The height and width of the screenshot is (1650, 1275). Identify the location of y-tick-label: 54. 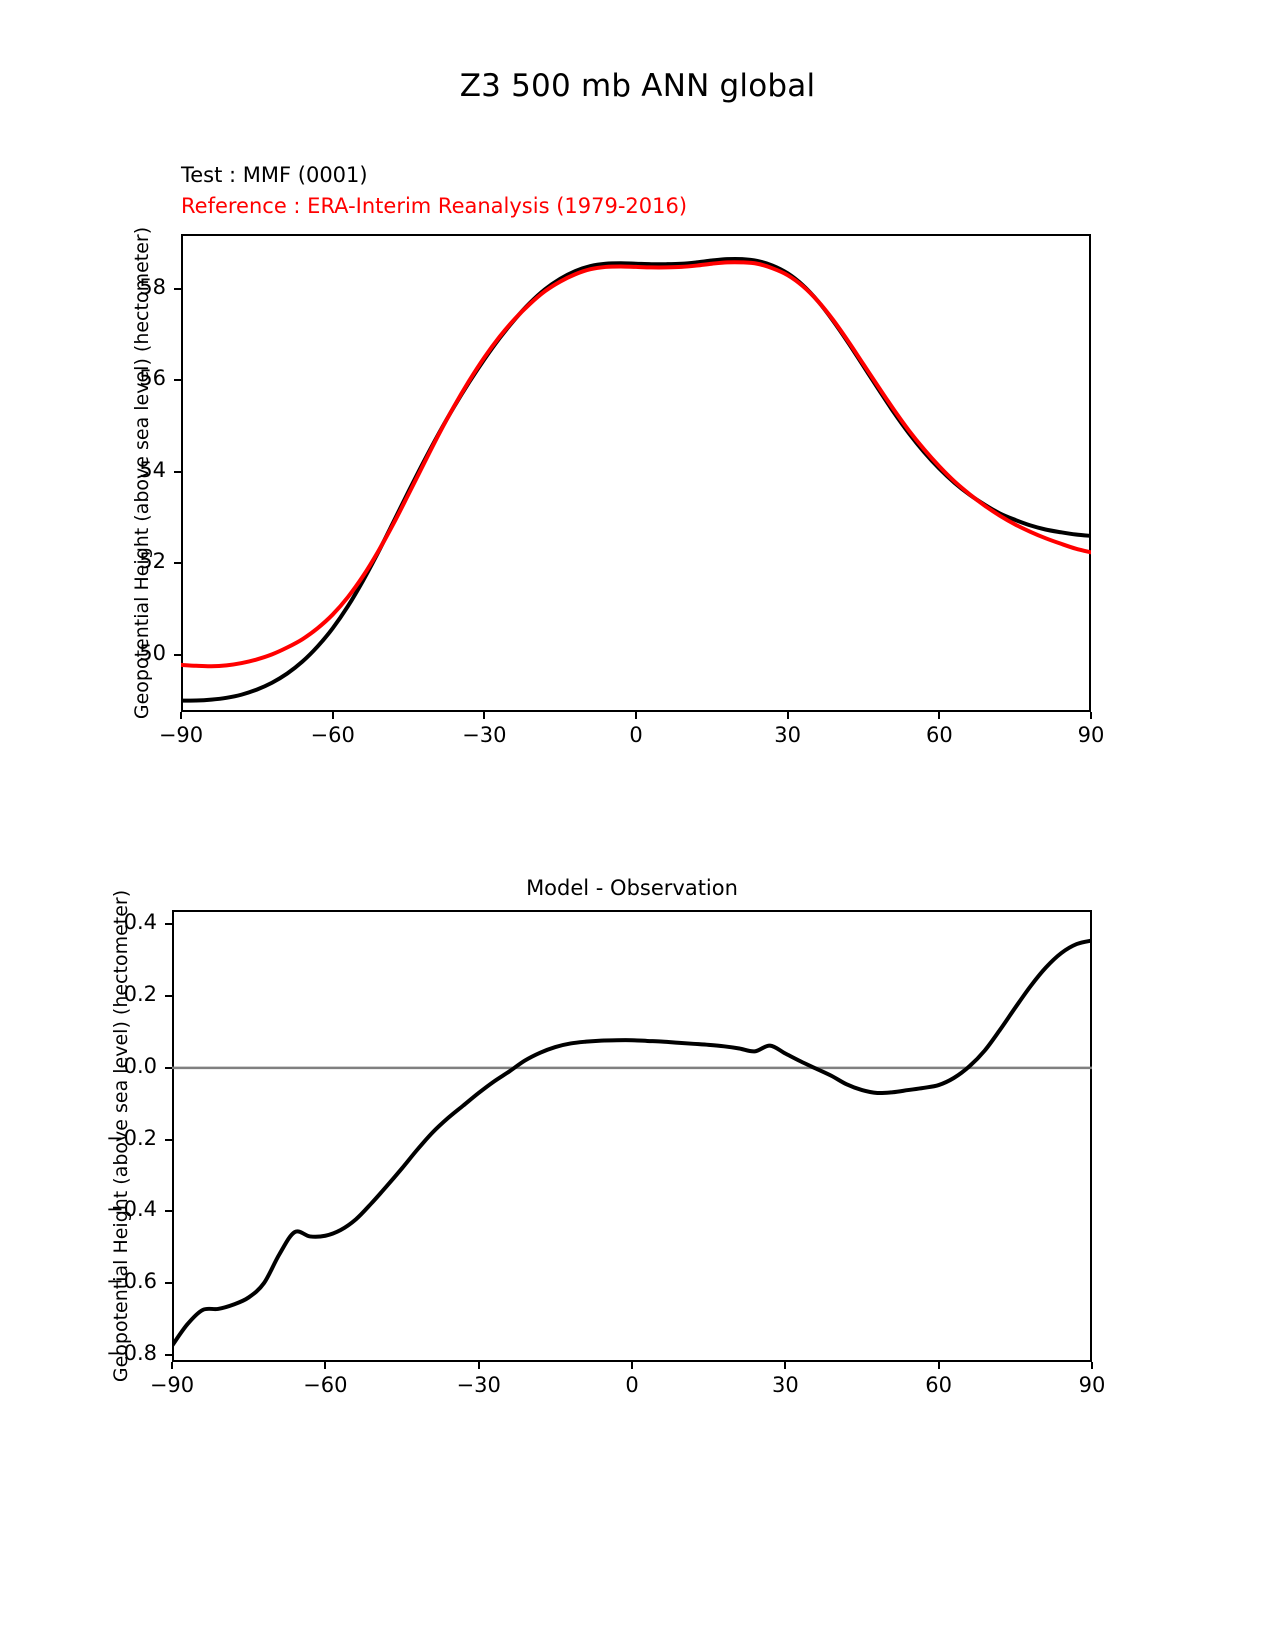
(152, 469).